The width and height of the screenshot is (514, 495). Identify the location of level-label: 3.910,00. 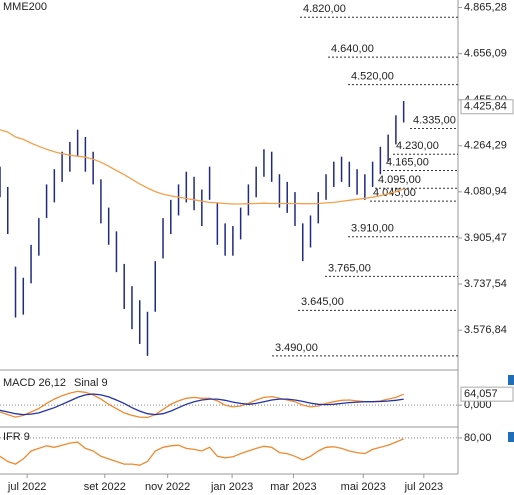
(372, 229).